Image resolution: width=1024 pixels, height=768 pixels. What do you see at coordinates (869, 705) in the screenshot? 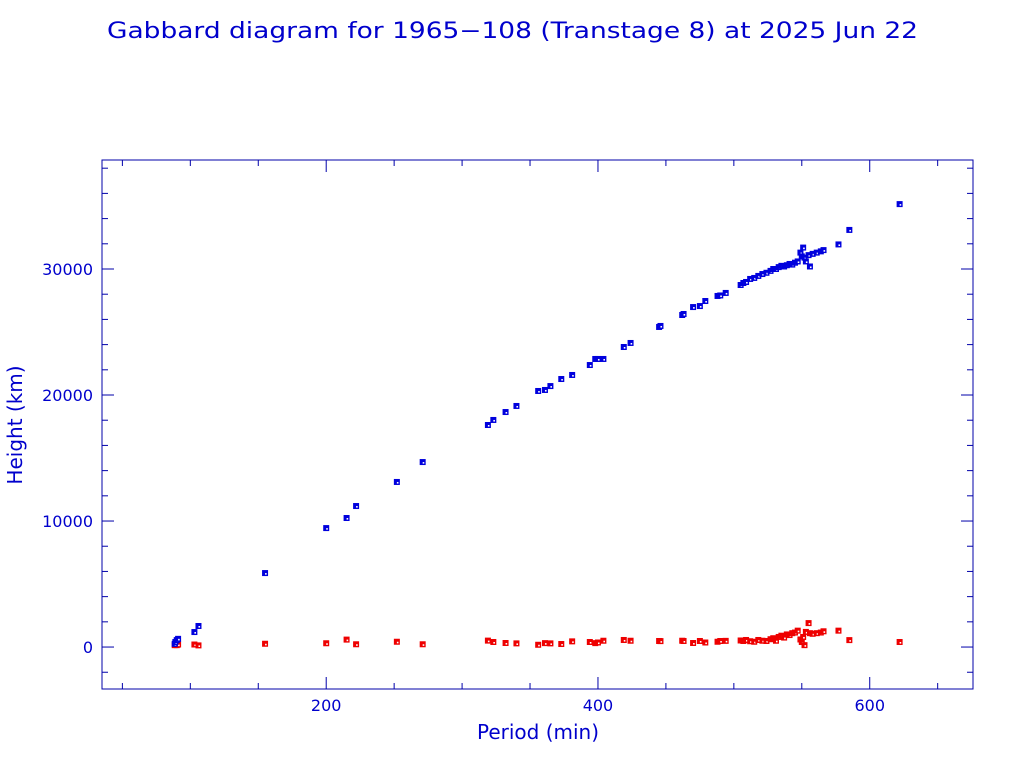
I see `x-tick-label: 600` at bounding box center [869, 705].